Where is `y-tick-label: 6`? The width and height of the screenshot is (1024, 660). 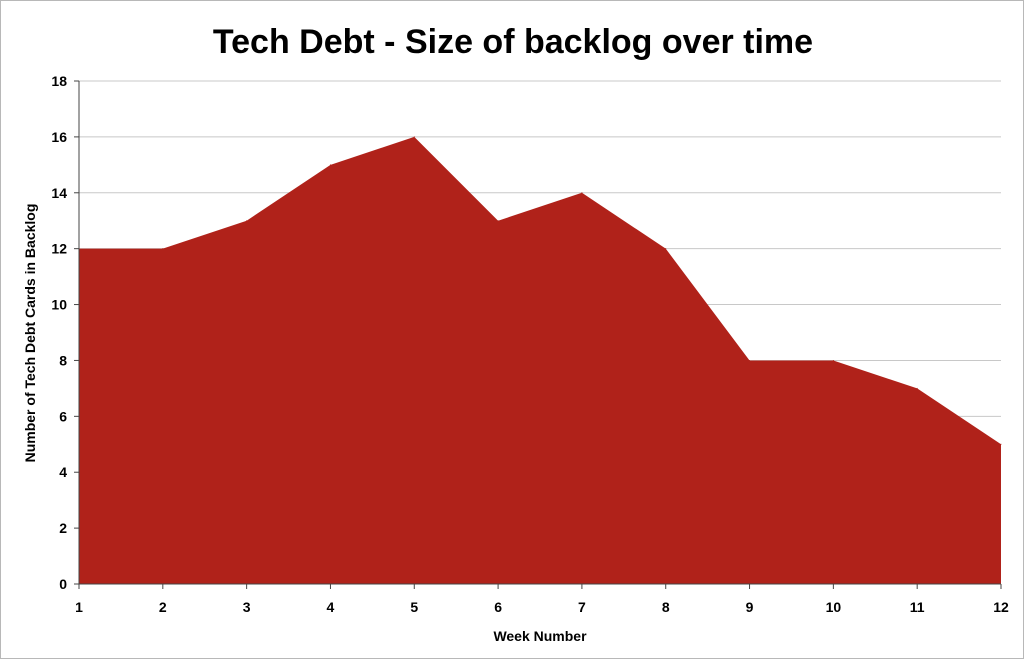 y-tick-label: 6 is located at coordinates (63, 416).